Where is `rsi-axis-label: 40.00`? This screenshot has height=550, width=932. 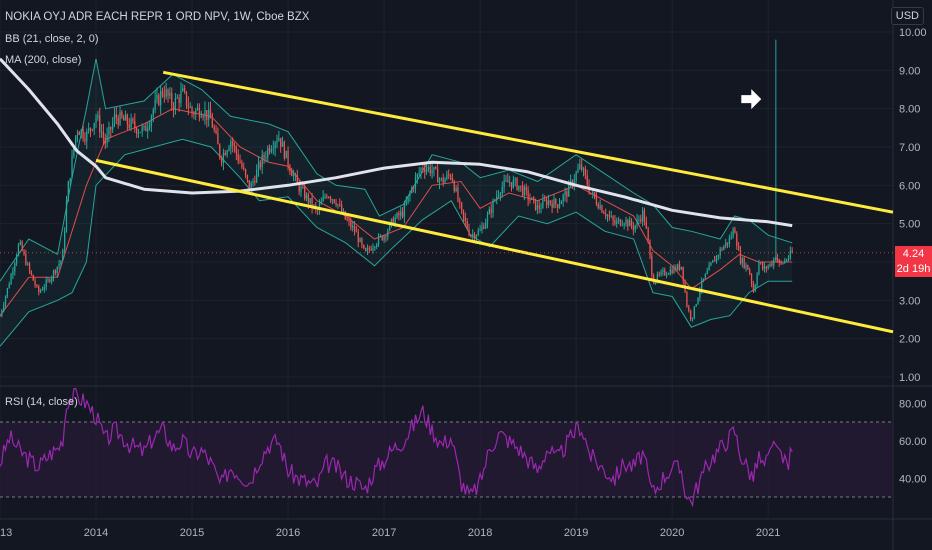 rsi-axis-label: 40.00 is located at coordinates (913, 479).